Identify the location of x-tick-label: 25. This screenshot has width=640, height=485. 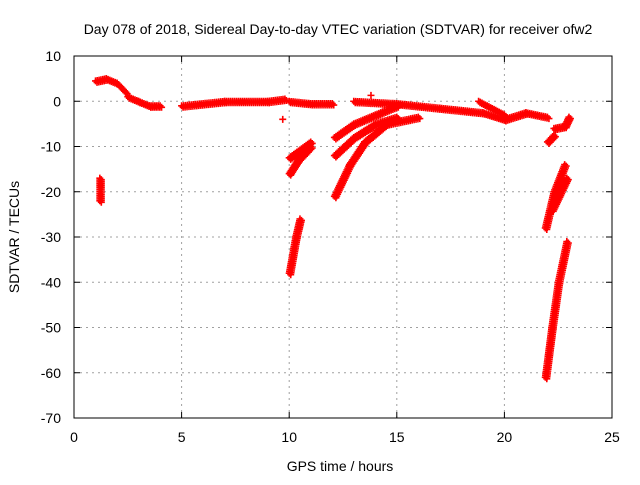
(612, 437).